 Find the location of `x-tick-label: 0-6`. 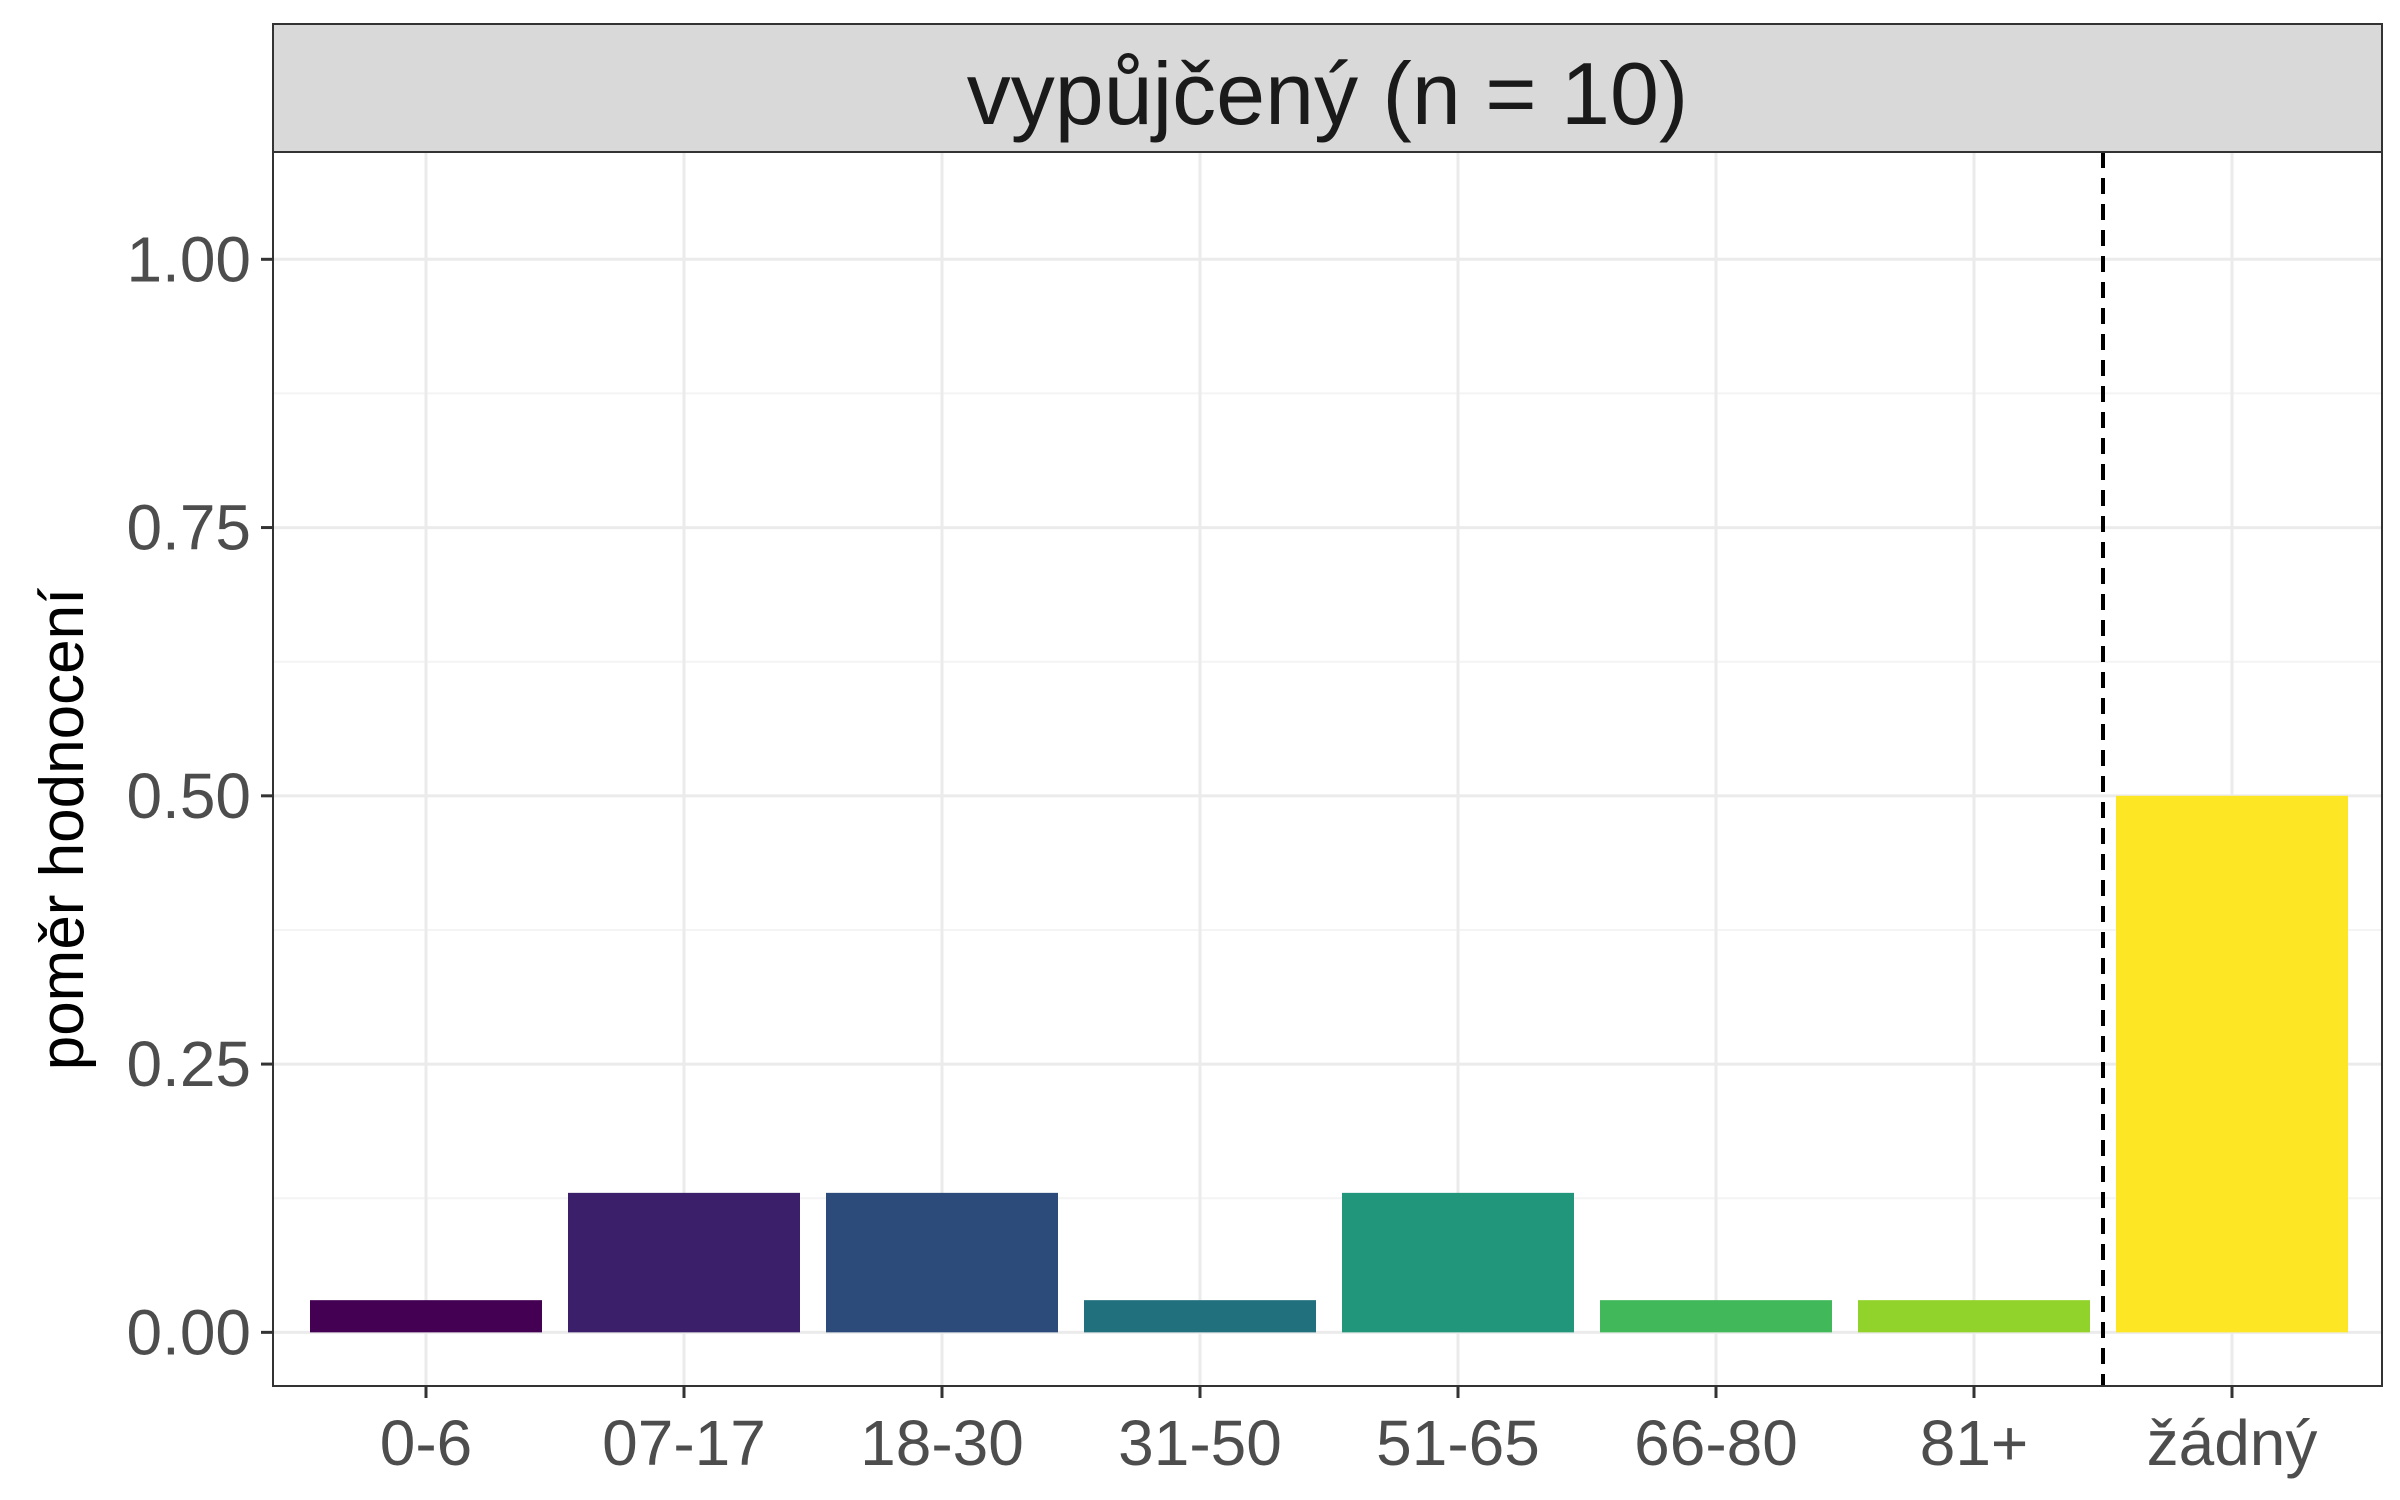

x-tick-label: 0-6 is located at coordinates (426, 1443).